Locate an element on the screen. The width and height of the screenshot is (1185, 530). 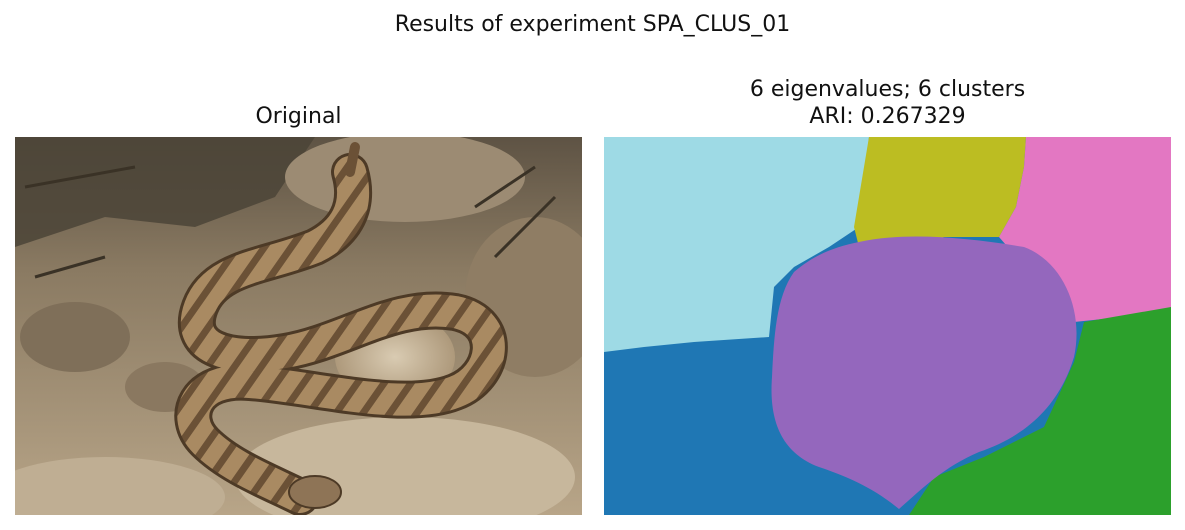
cluster-green-region is located at coordinates (1040, 411).